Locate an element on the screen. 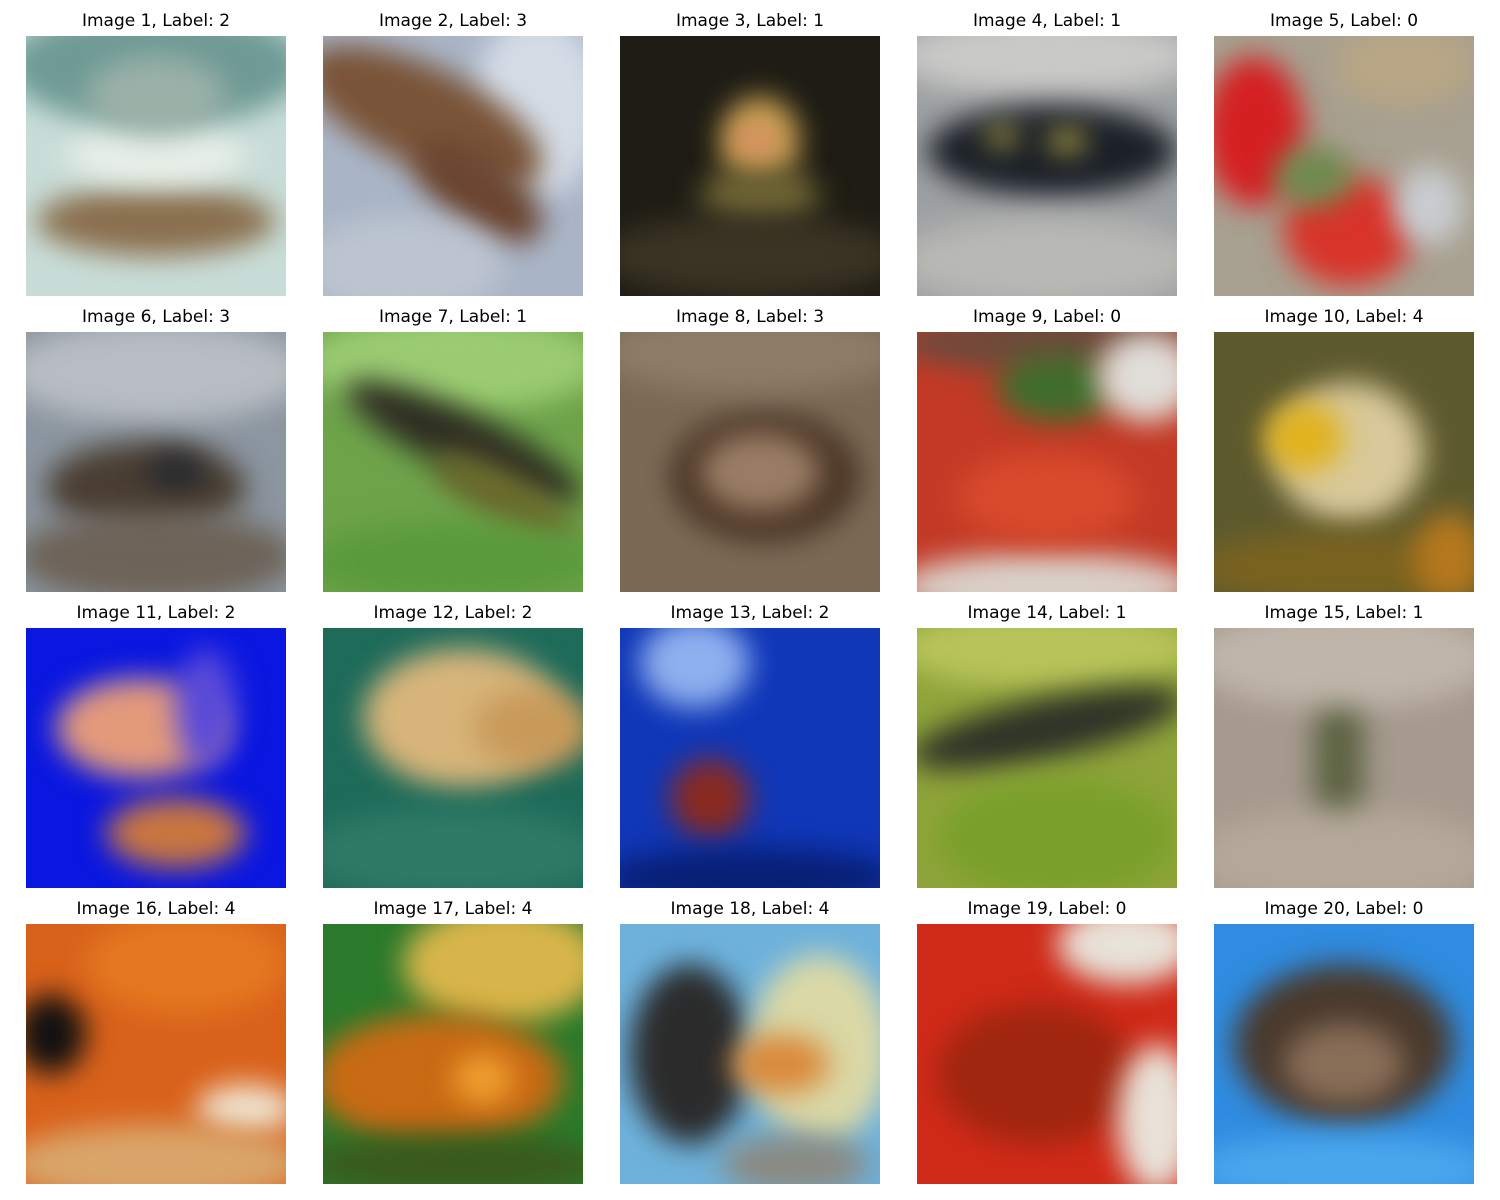 Image resolution: width=1500 pixels, height=1200 pixels. image-cell-6: Image 6, Label: 3 is located at coordinates (156, 444).